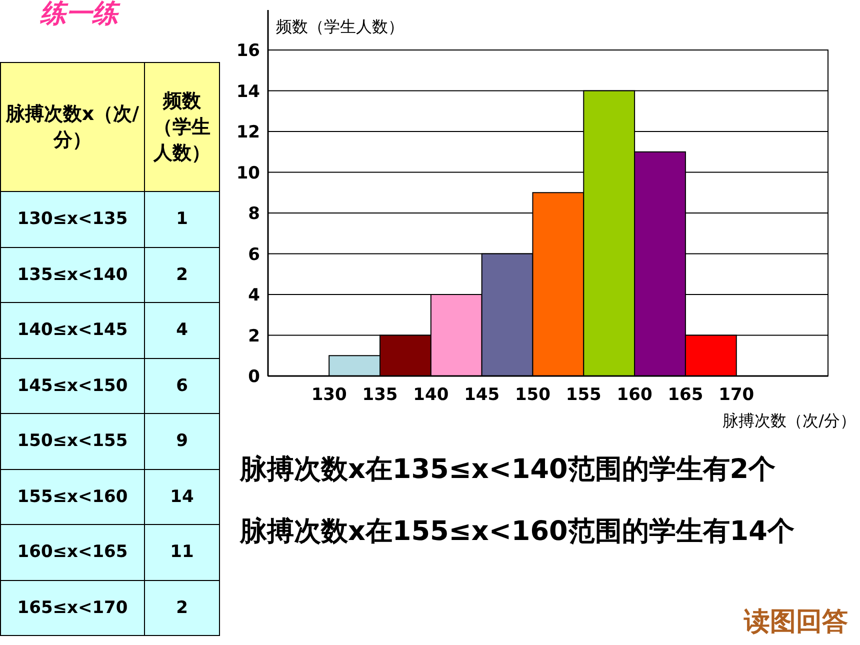 This screenshot has height=645, width=860. I want to click on x-tick-label: 160, so click(634, 395).